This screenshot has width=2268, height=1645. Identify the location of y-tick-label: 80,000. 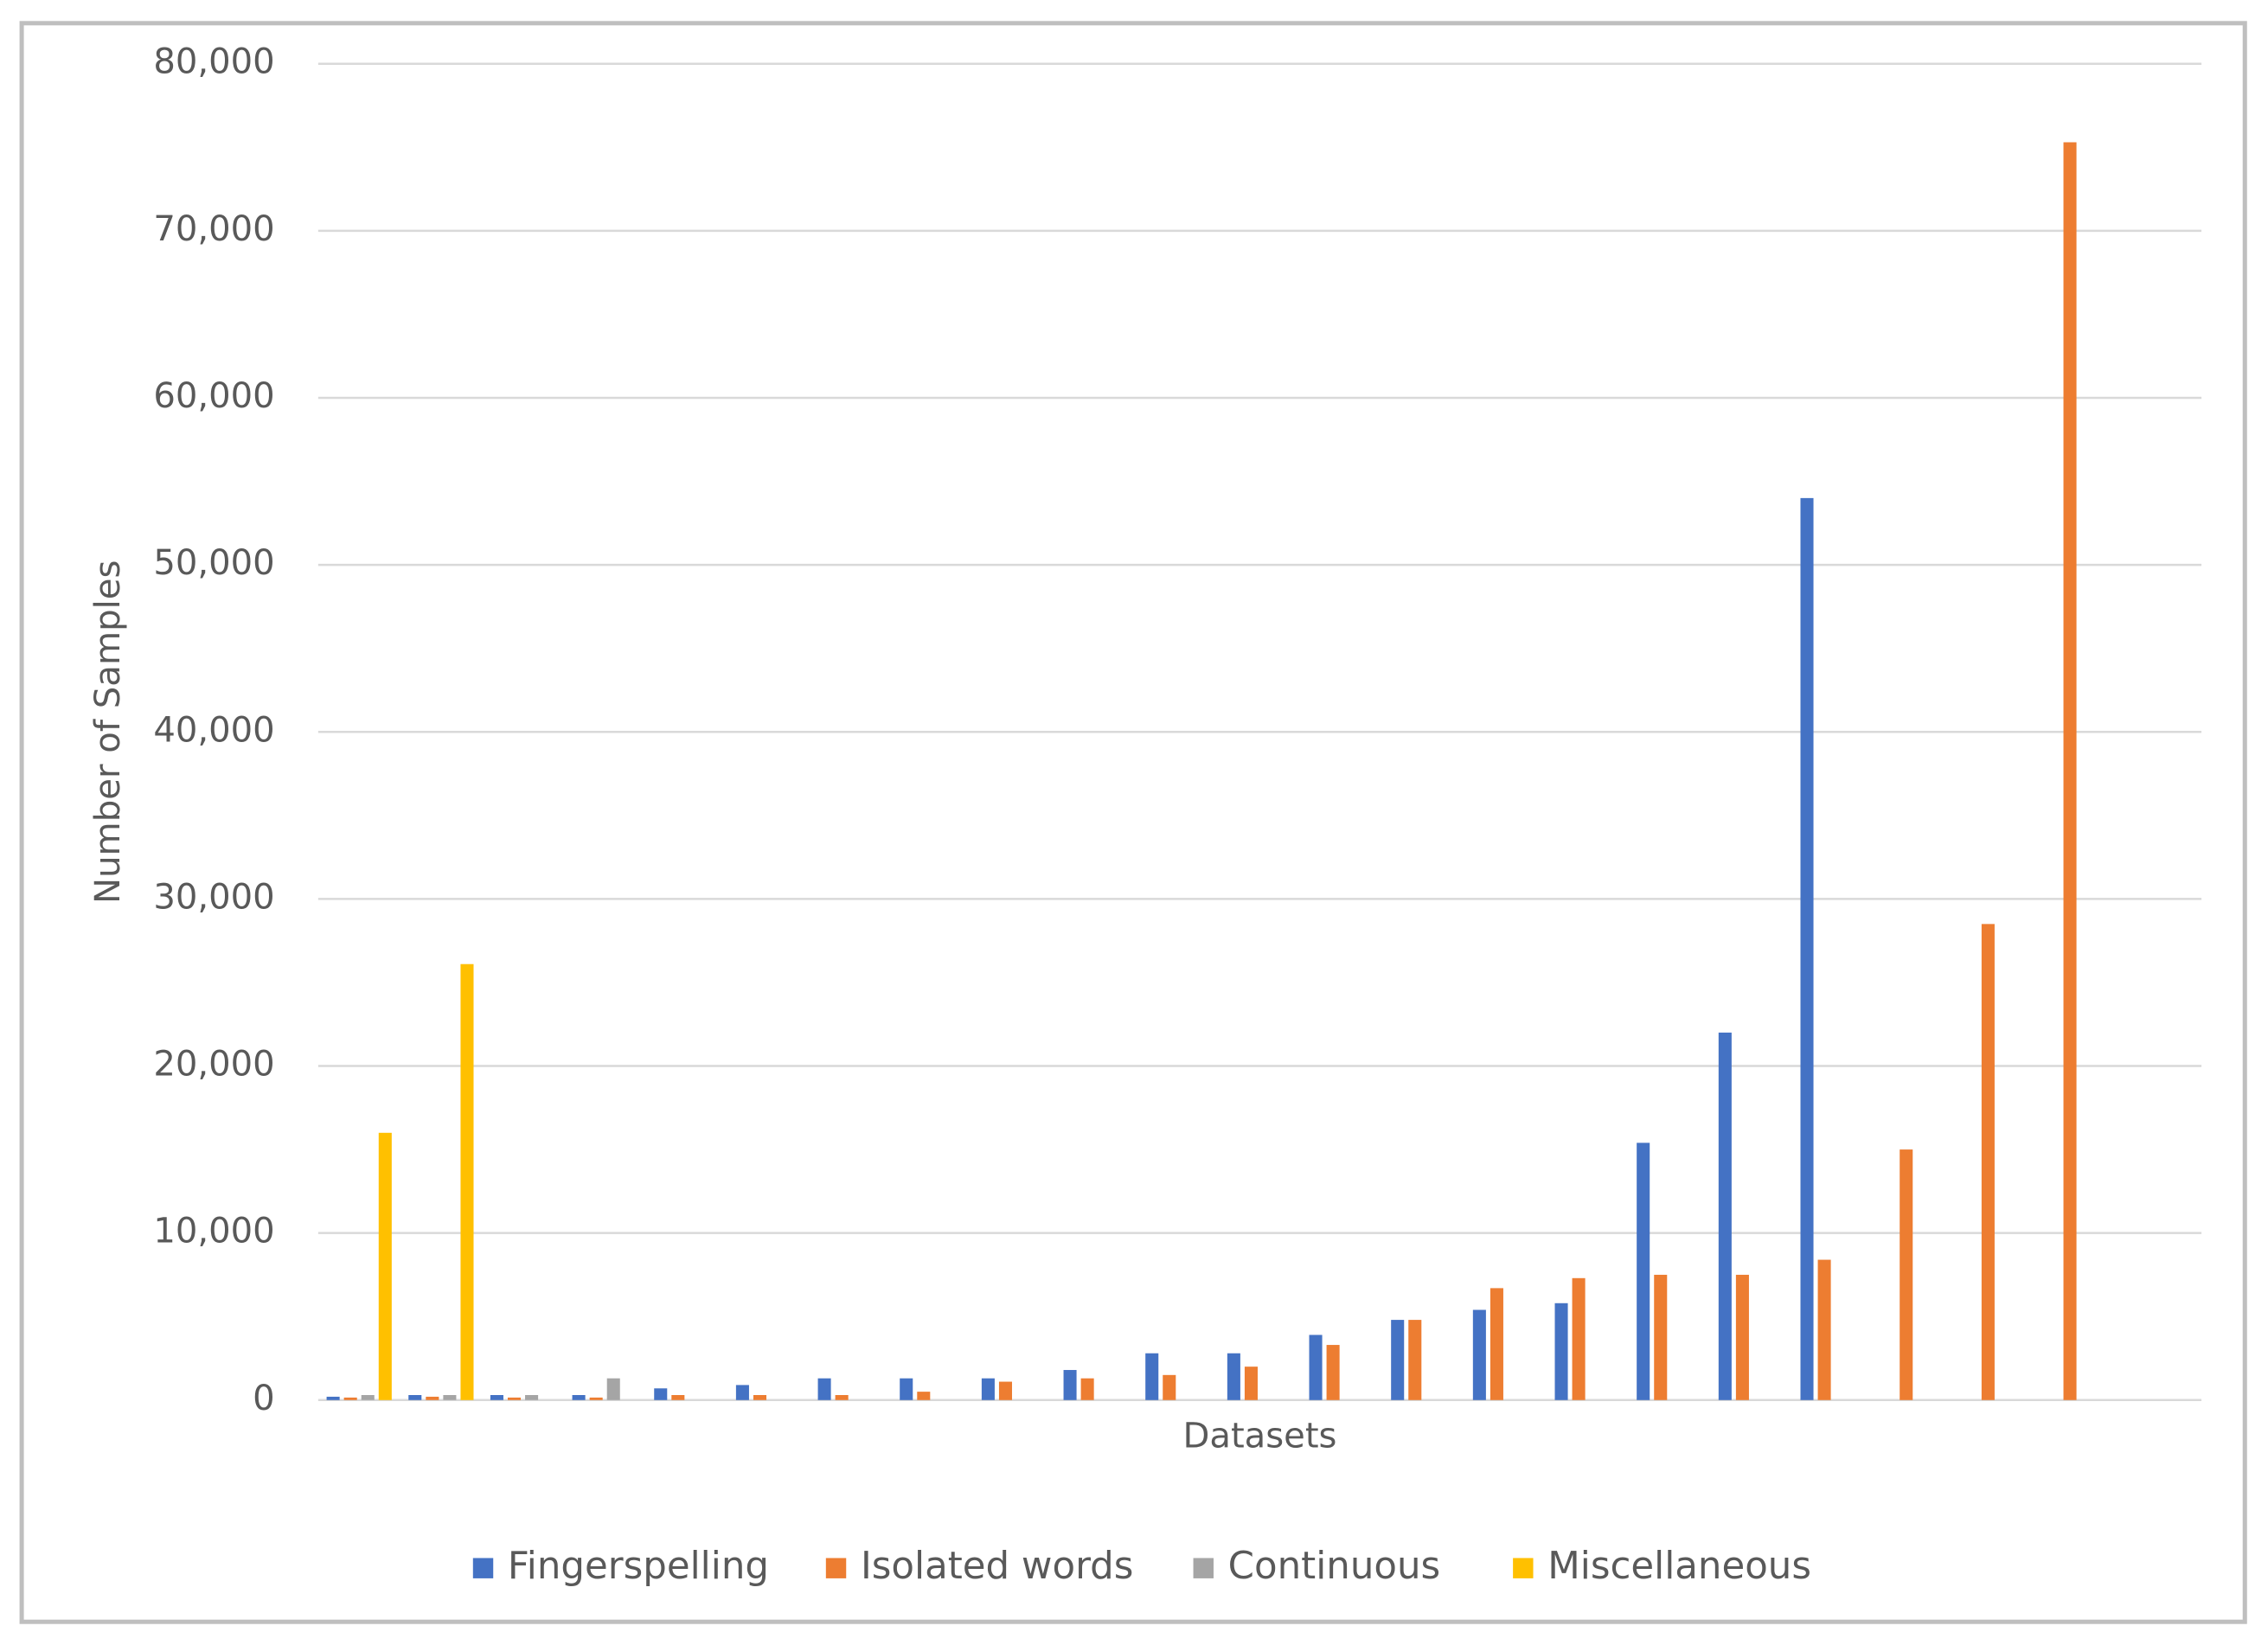
(213, 62).